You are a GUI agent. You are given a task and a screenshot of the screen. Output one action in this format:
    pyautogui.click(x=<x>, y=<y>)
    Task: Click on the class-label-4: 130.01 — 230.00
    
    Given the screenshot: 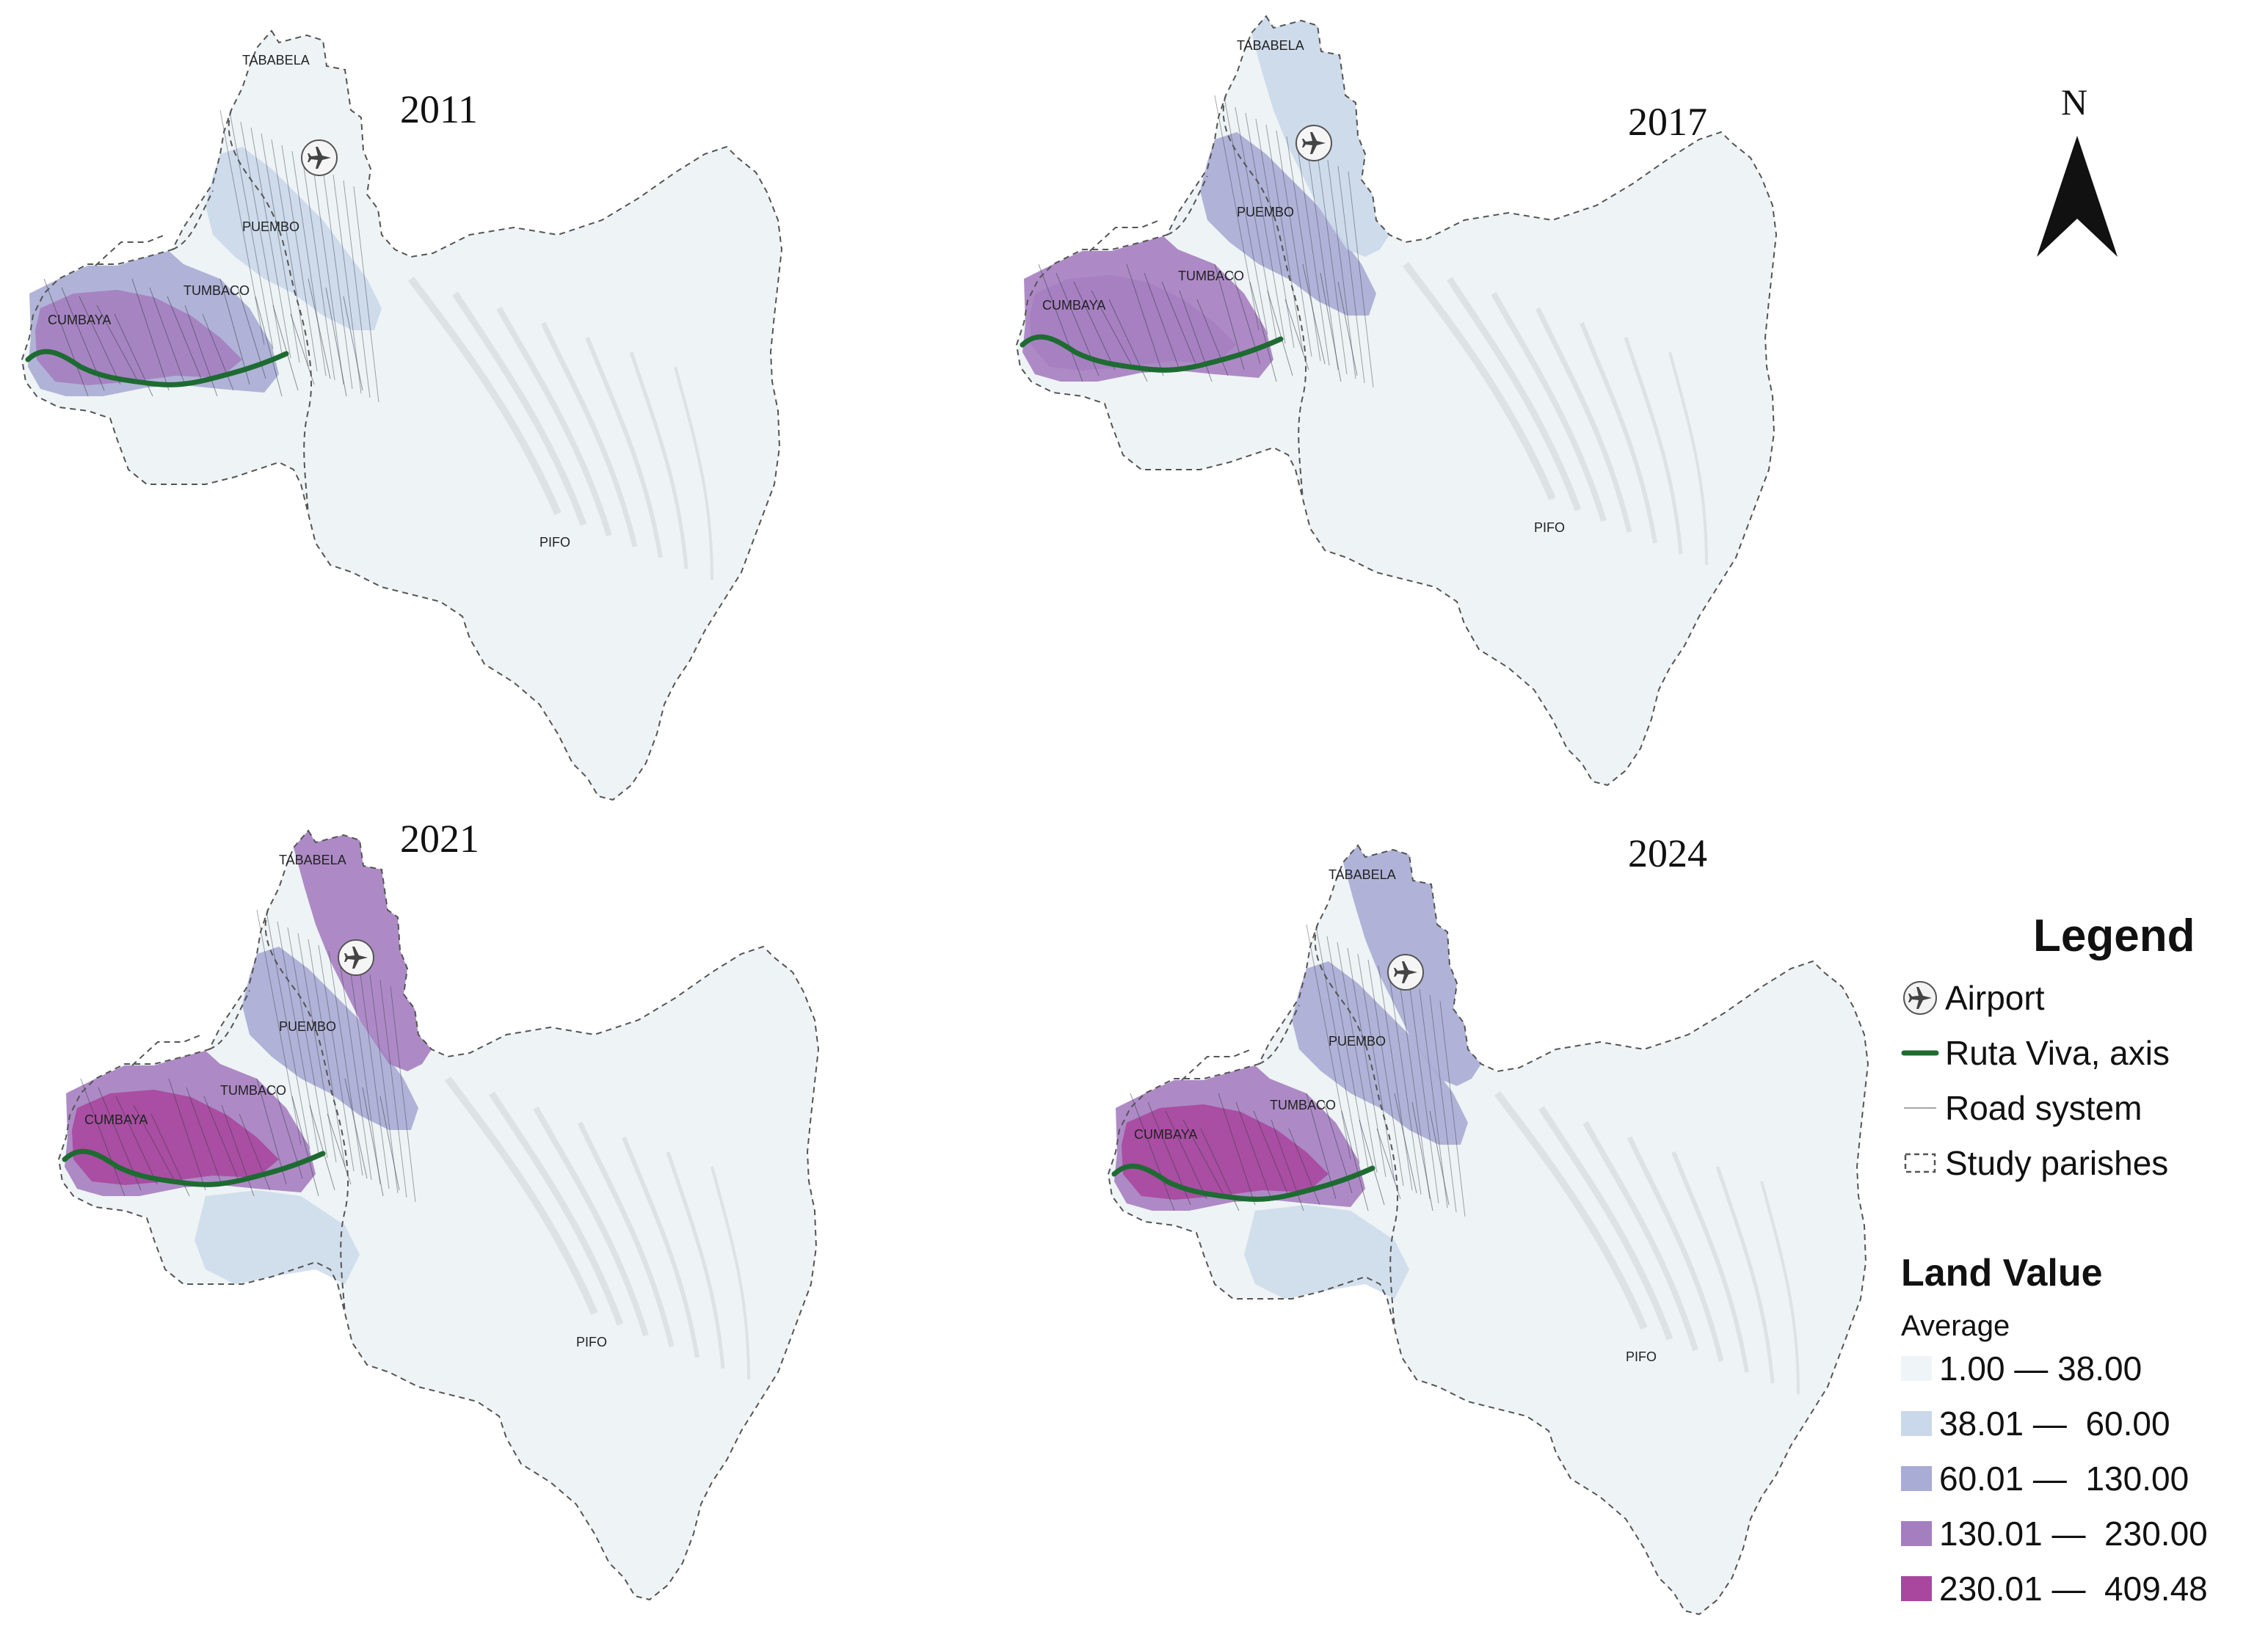 What is the action you would take?
    pyautogui.click(x=2073, y=1534)
    